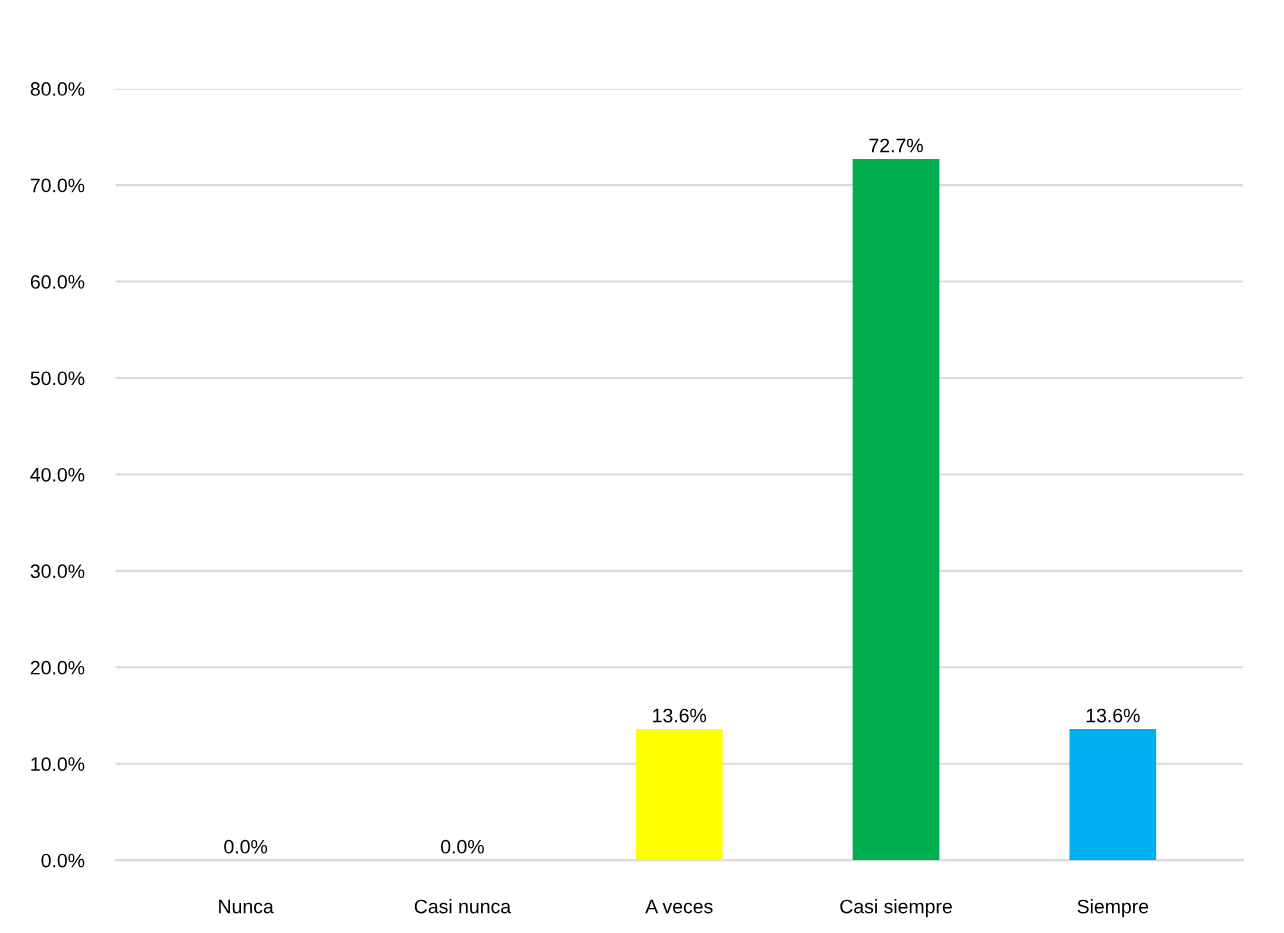 The image size is (1284, 933). Describe the element at coordinates (57, 89) in the screenshot. I see `y-tick-label: 80.0%` at that location.